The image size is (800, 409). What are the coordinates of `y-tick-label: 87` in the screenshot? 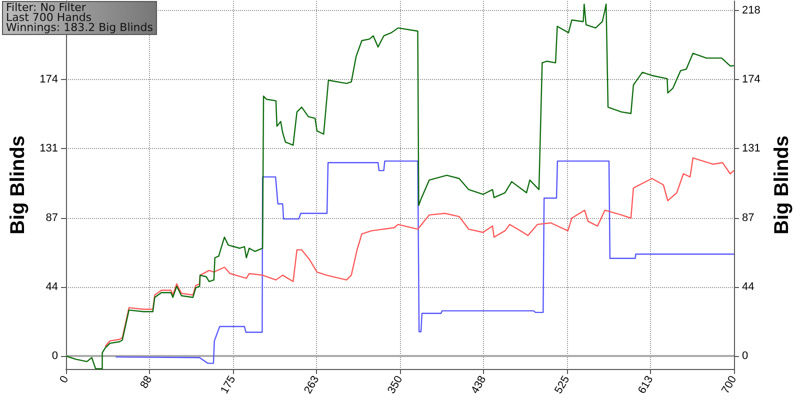 It's located at (52, 218).